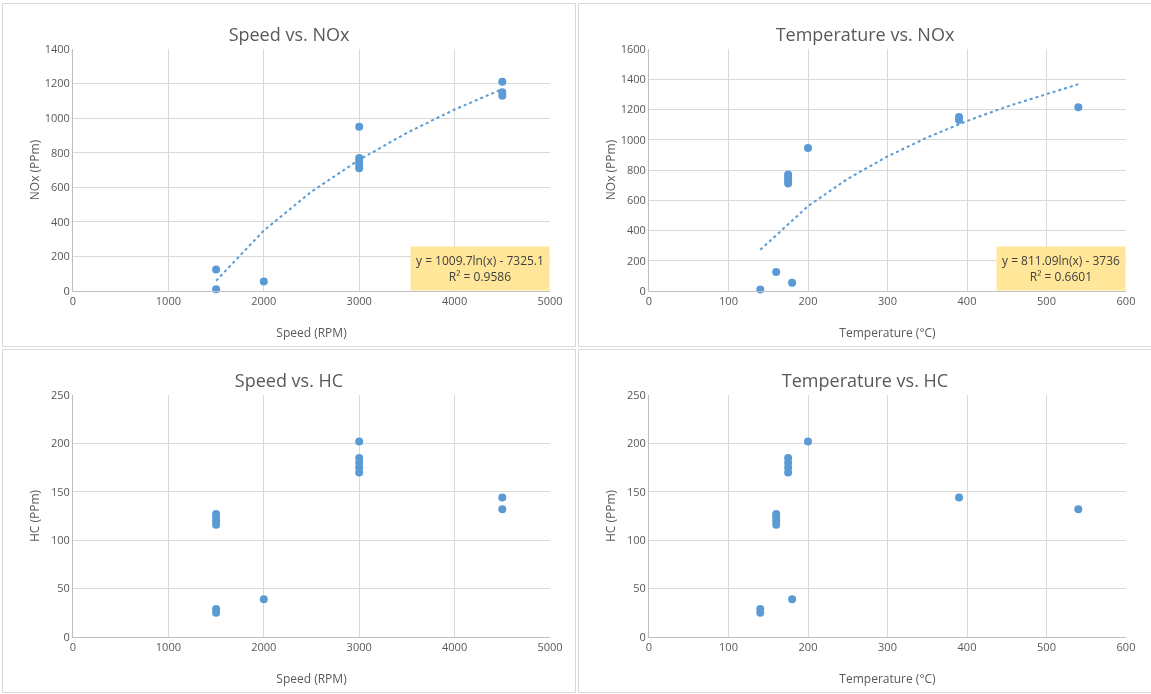  I want to click on annotation: R² = 0.9586, so click(480, 276).